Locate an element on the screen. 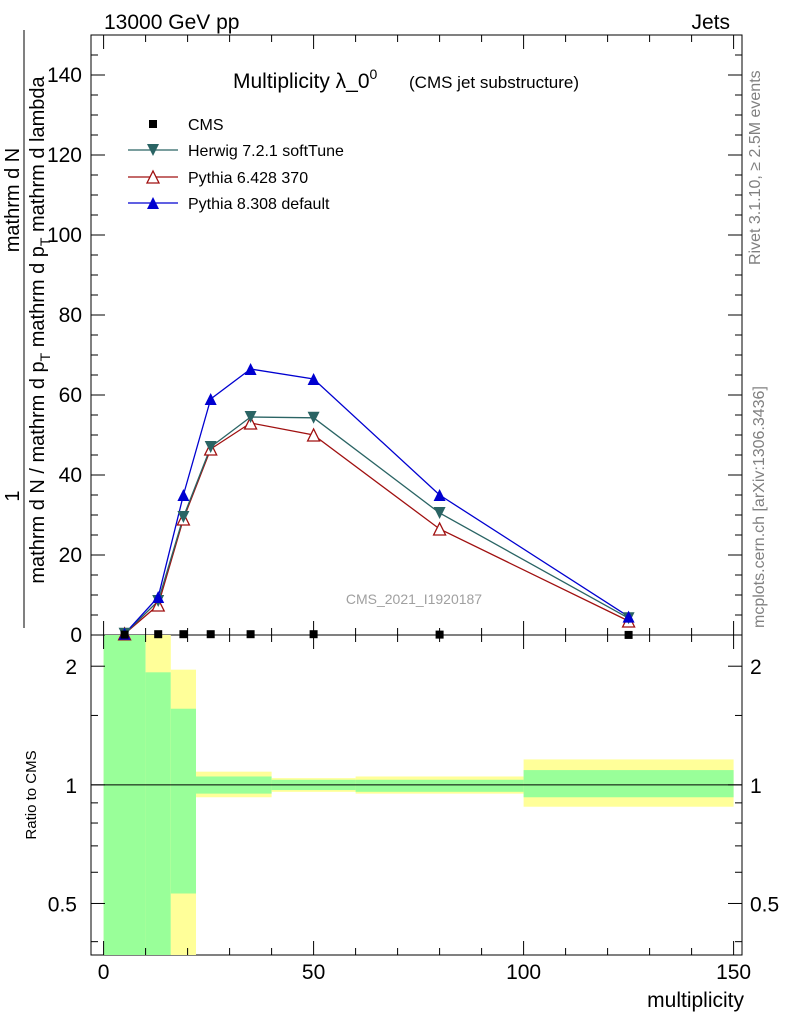  ratio-y-tick-label-left: 2 is located at coordinates (71, 667).